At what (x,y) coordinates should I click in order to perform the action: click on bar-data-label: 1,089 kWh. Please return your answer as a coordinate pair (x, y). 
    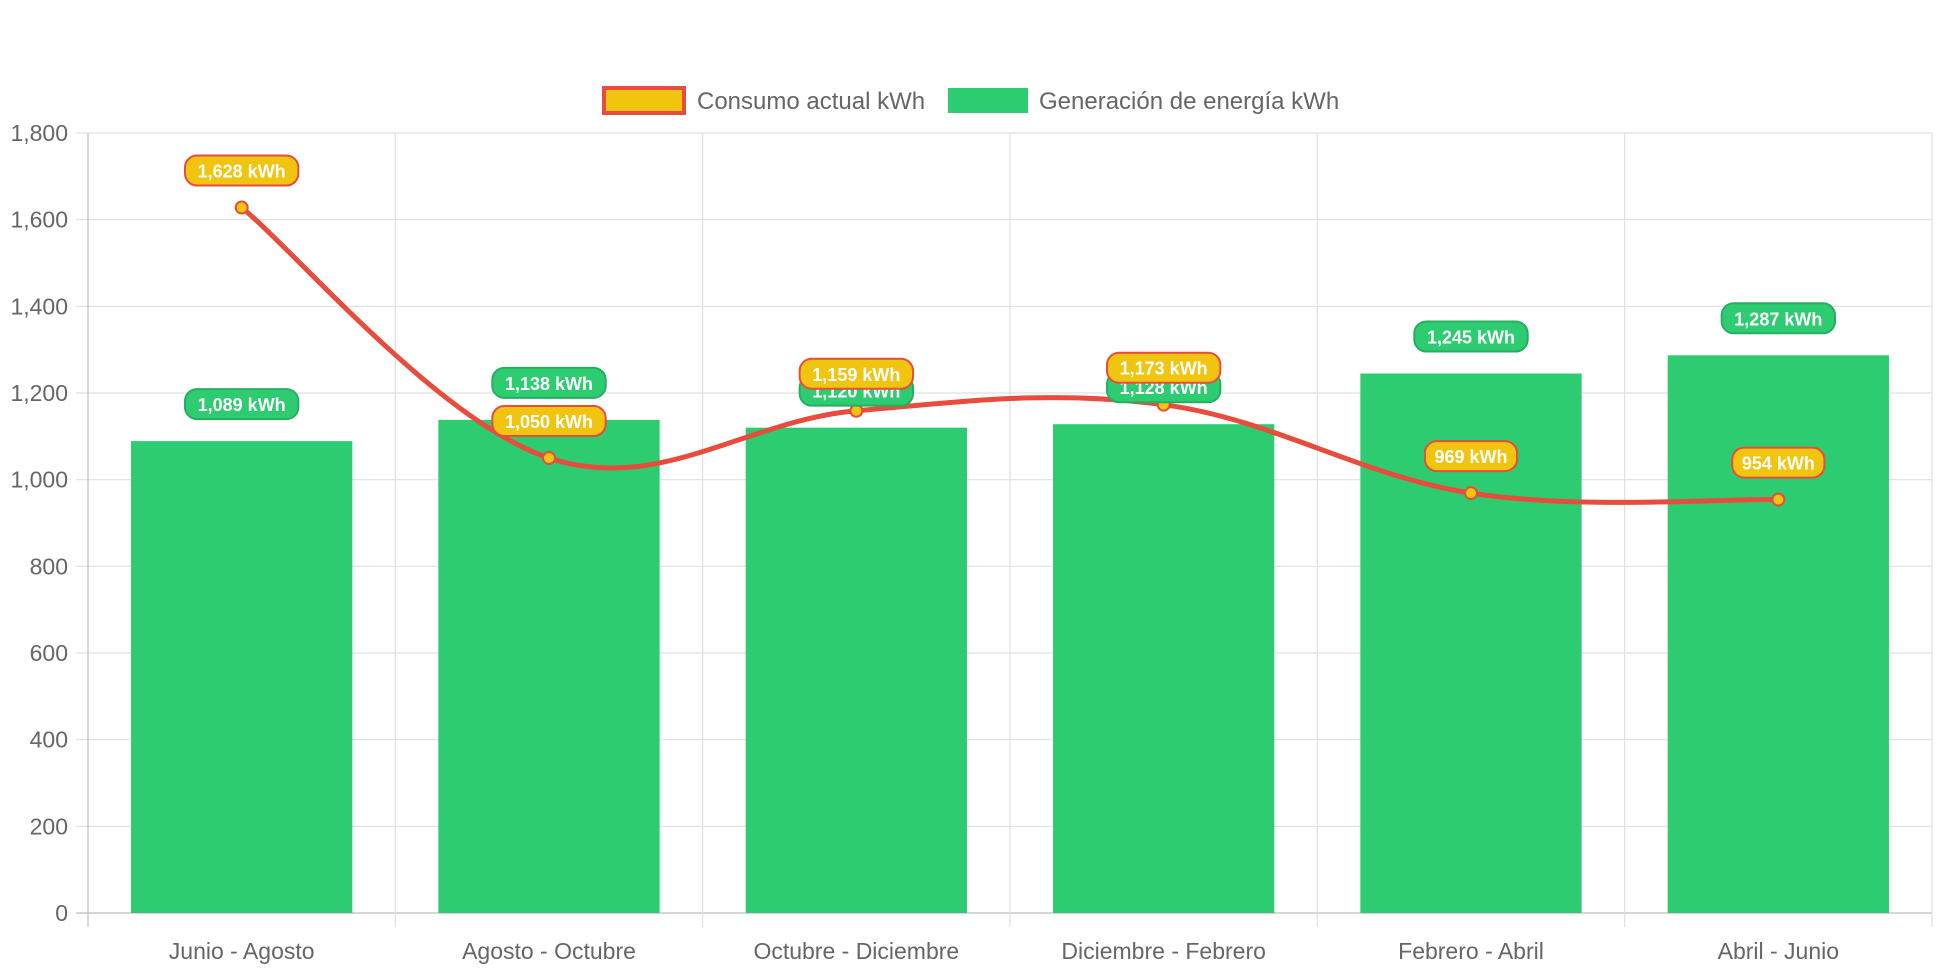
    Looking at the image, I should click on (241, 404).